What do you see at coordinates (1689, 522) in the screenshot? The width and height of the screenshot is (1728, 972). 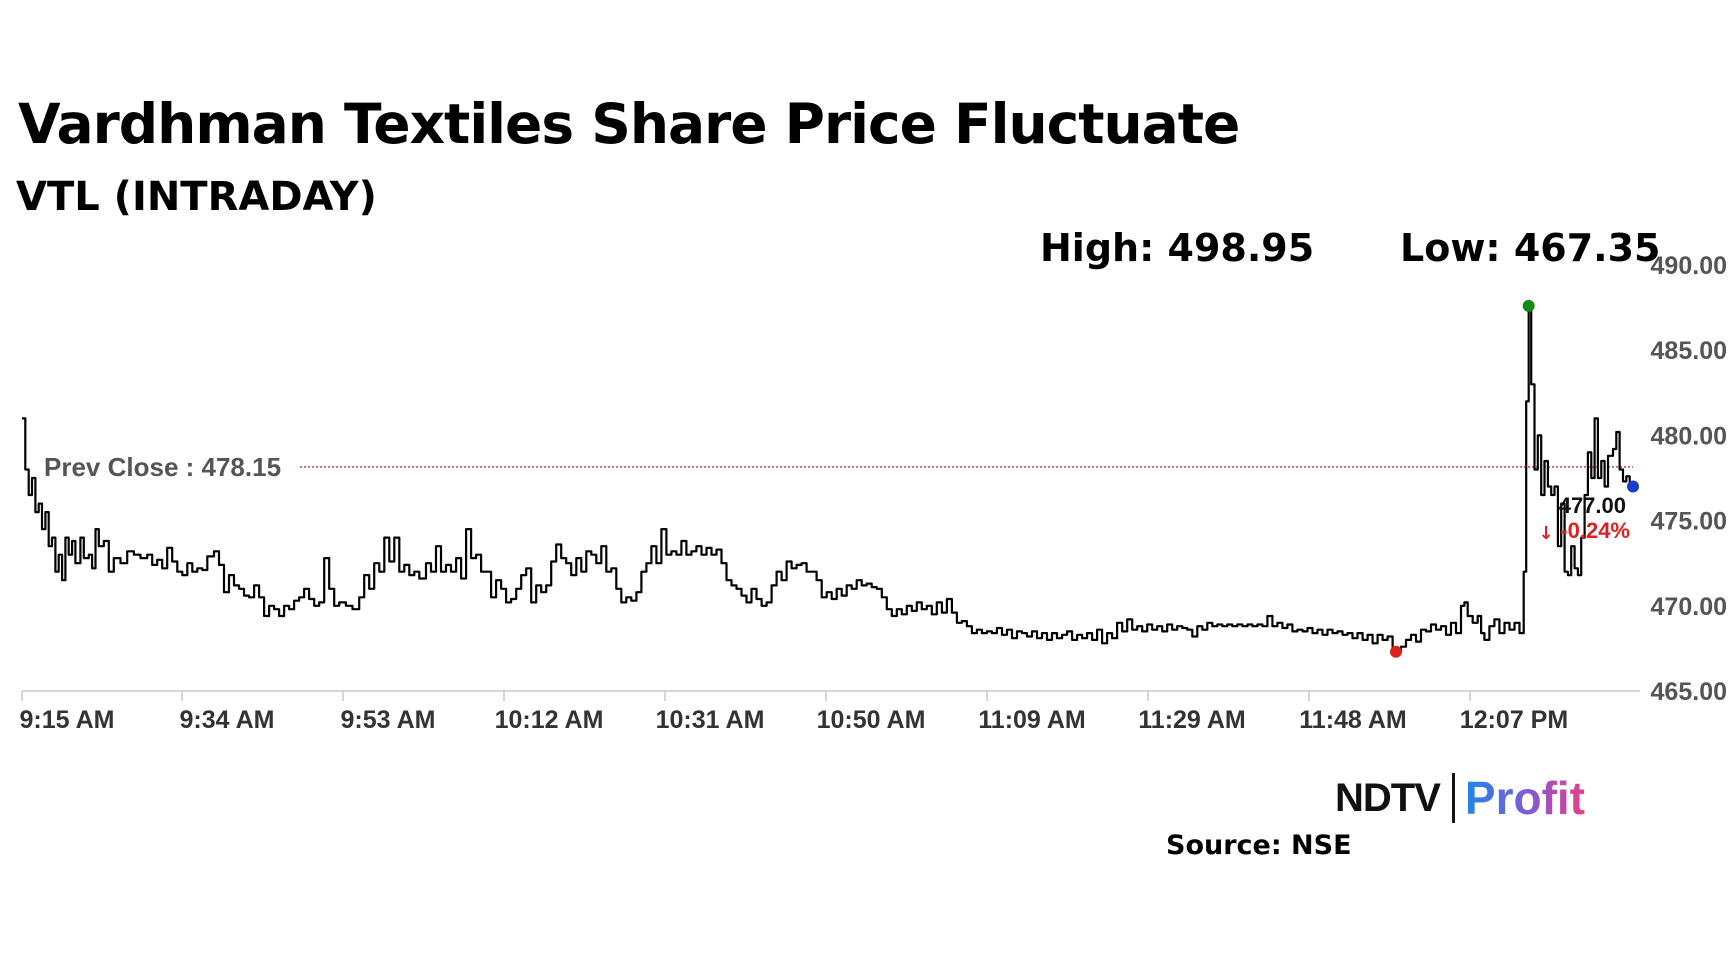 I see `y-tick-label: 475.00` at bounding box center [1689, 522].